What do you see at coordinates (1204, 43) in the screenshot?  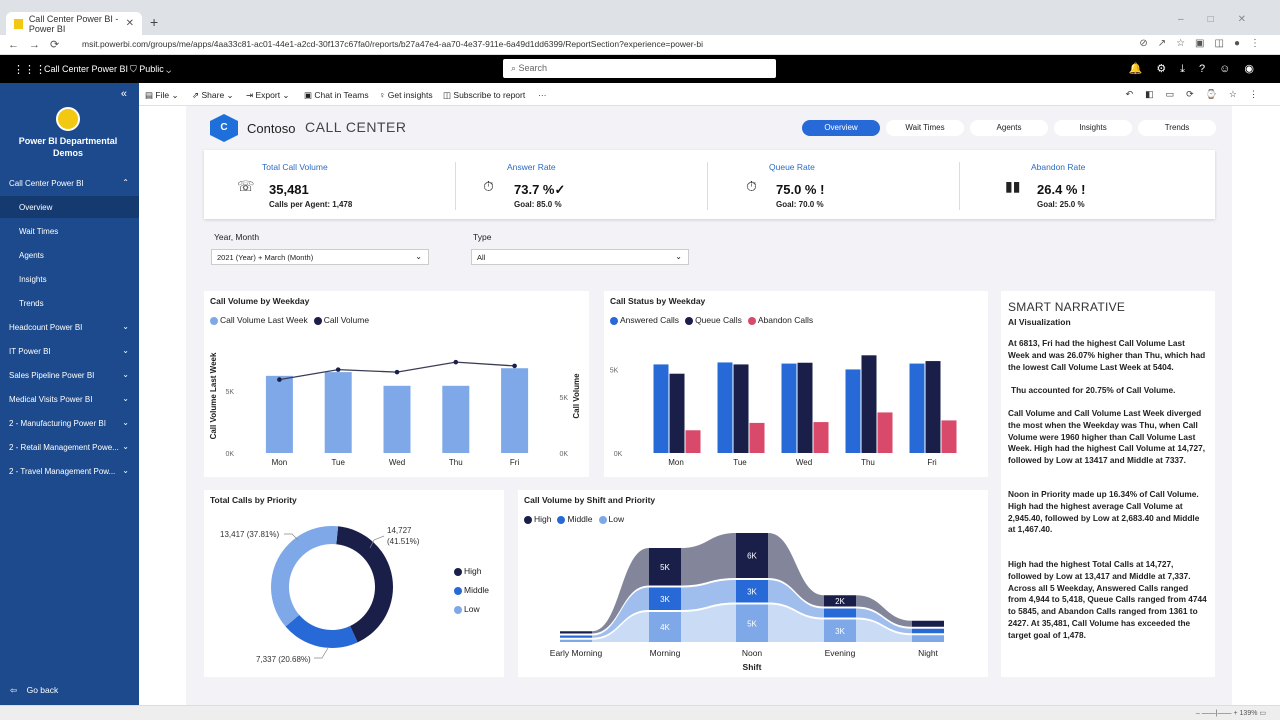 I see `browser-toolbar-icons: ⊘↗☆▣◫●⋮` at bounding box center [1204, 43].